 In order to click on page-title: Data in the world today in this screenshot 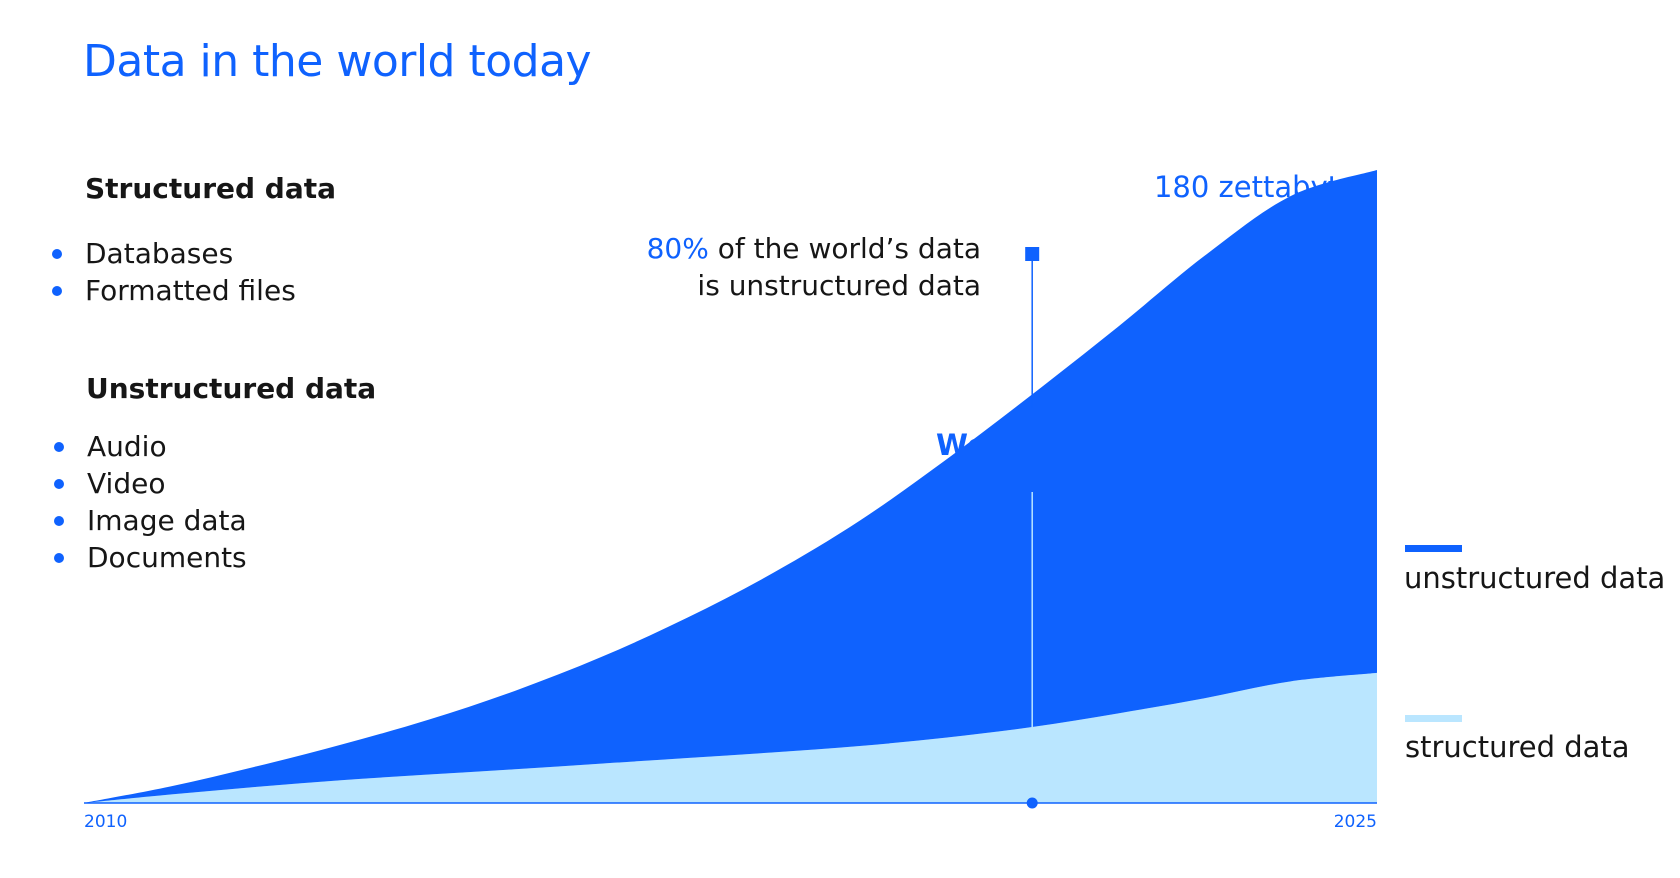, I will do `click(337, 61)`.